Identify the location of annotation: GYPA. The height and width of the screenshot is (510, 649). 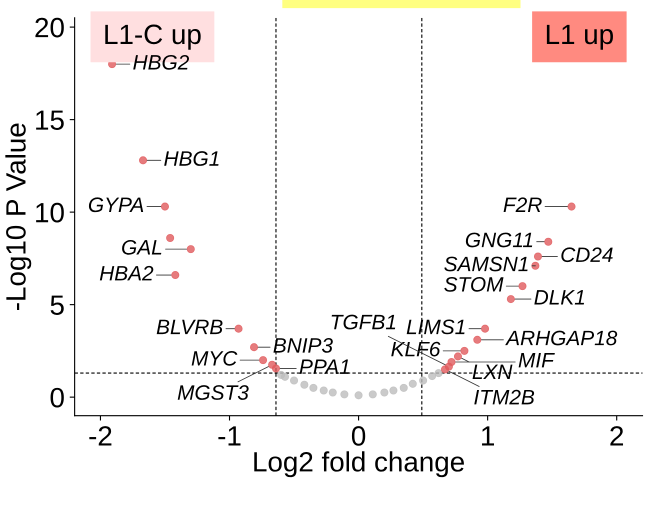
(116, 204).